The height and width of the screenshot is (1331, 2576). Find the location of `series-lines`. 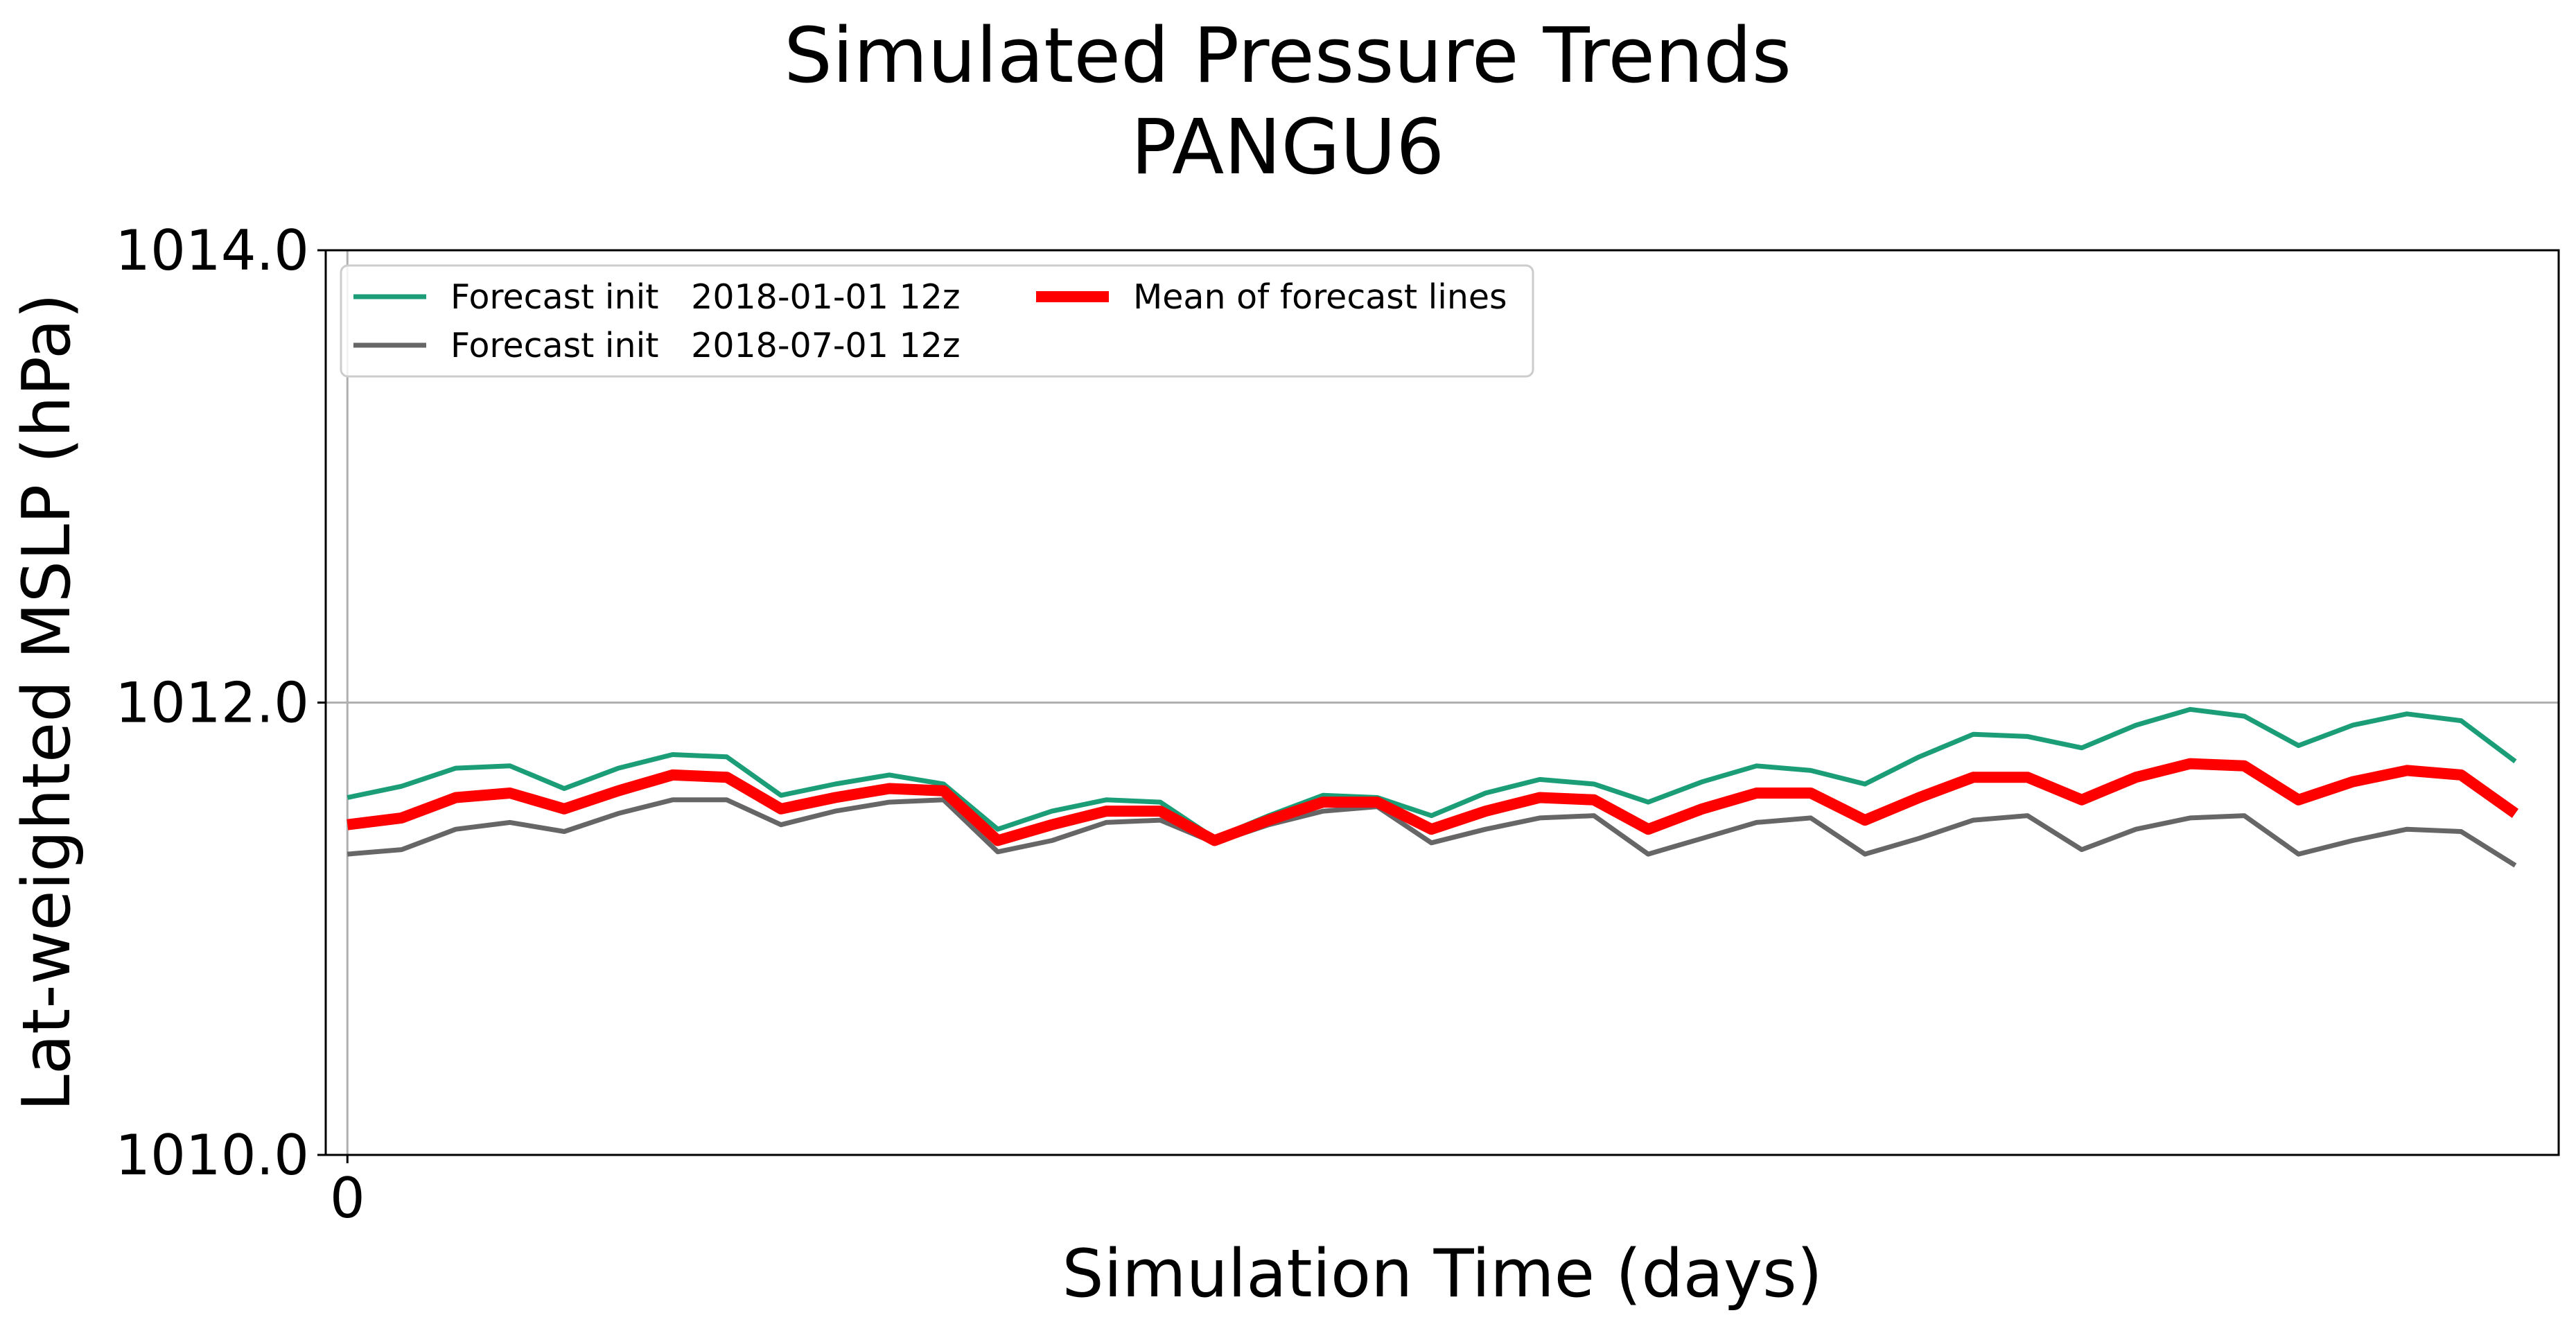

series-lines is located at coordinates (1433, 787).